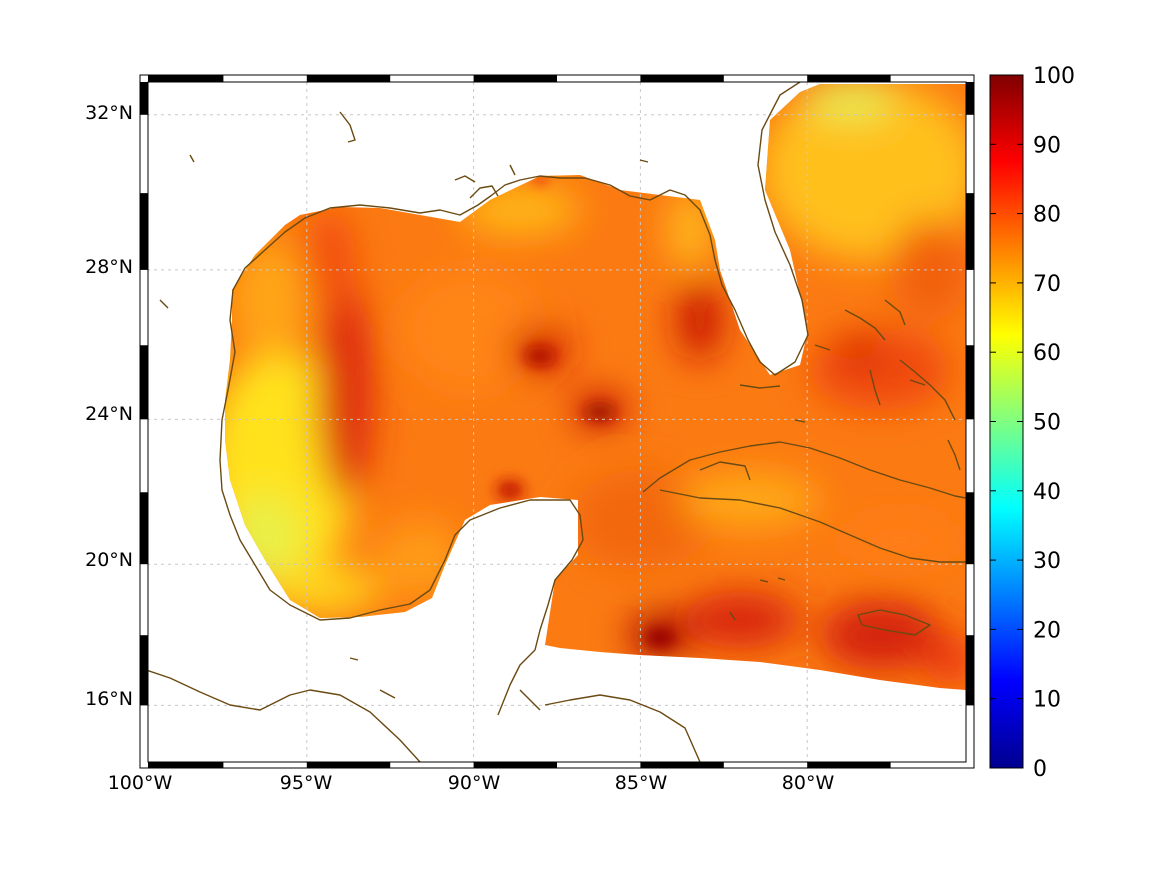 This screenshot has height=875, width=1167. What do you see at coordinates (1047, 284) in the screenshot?
I see `colorbar-label: 70` at bounding box center [1047, 284].